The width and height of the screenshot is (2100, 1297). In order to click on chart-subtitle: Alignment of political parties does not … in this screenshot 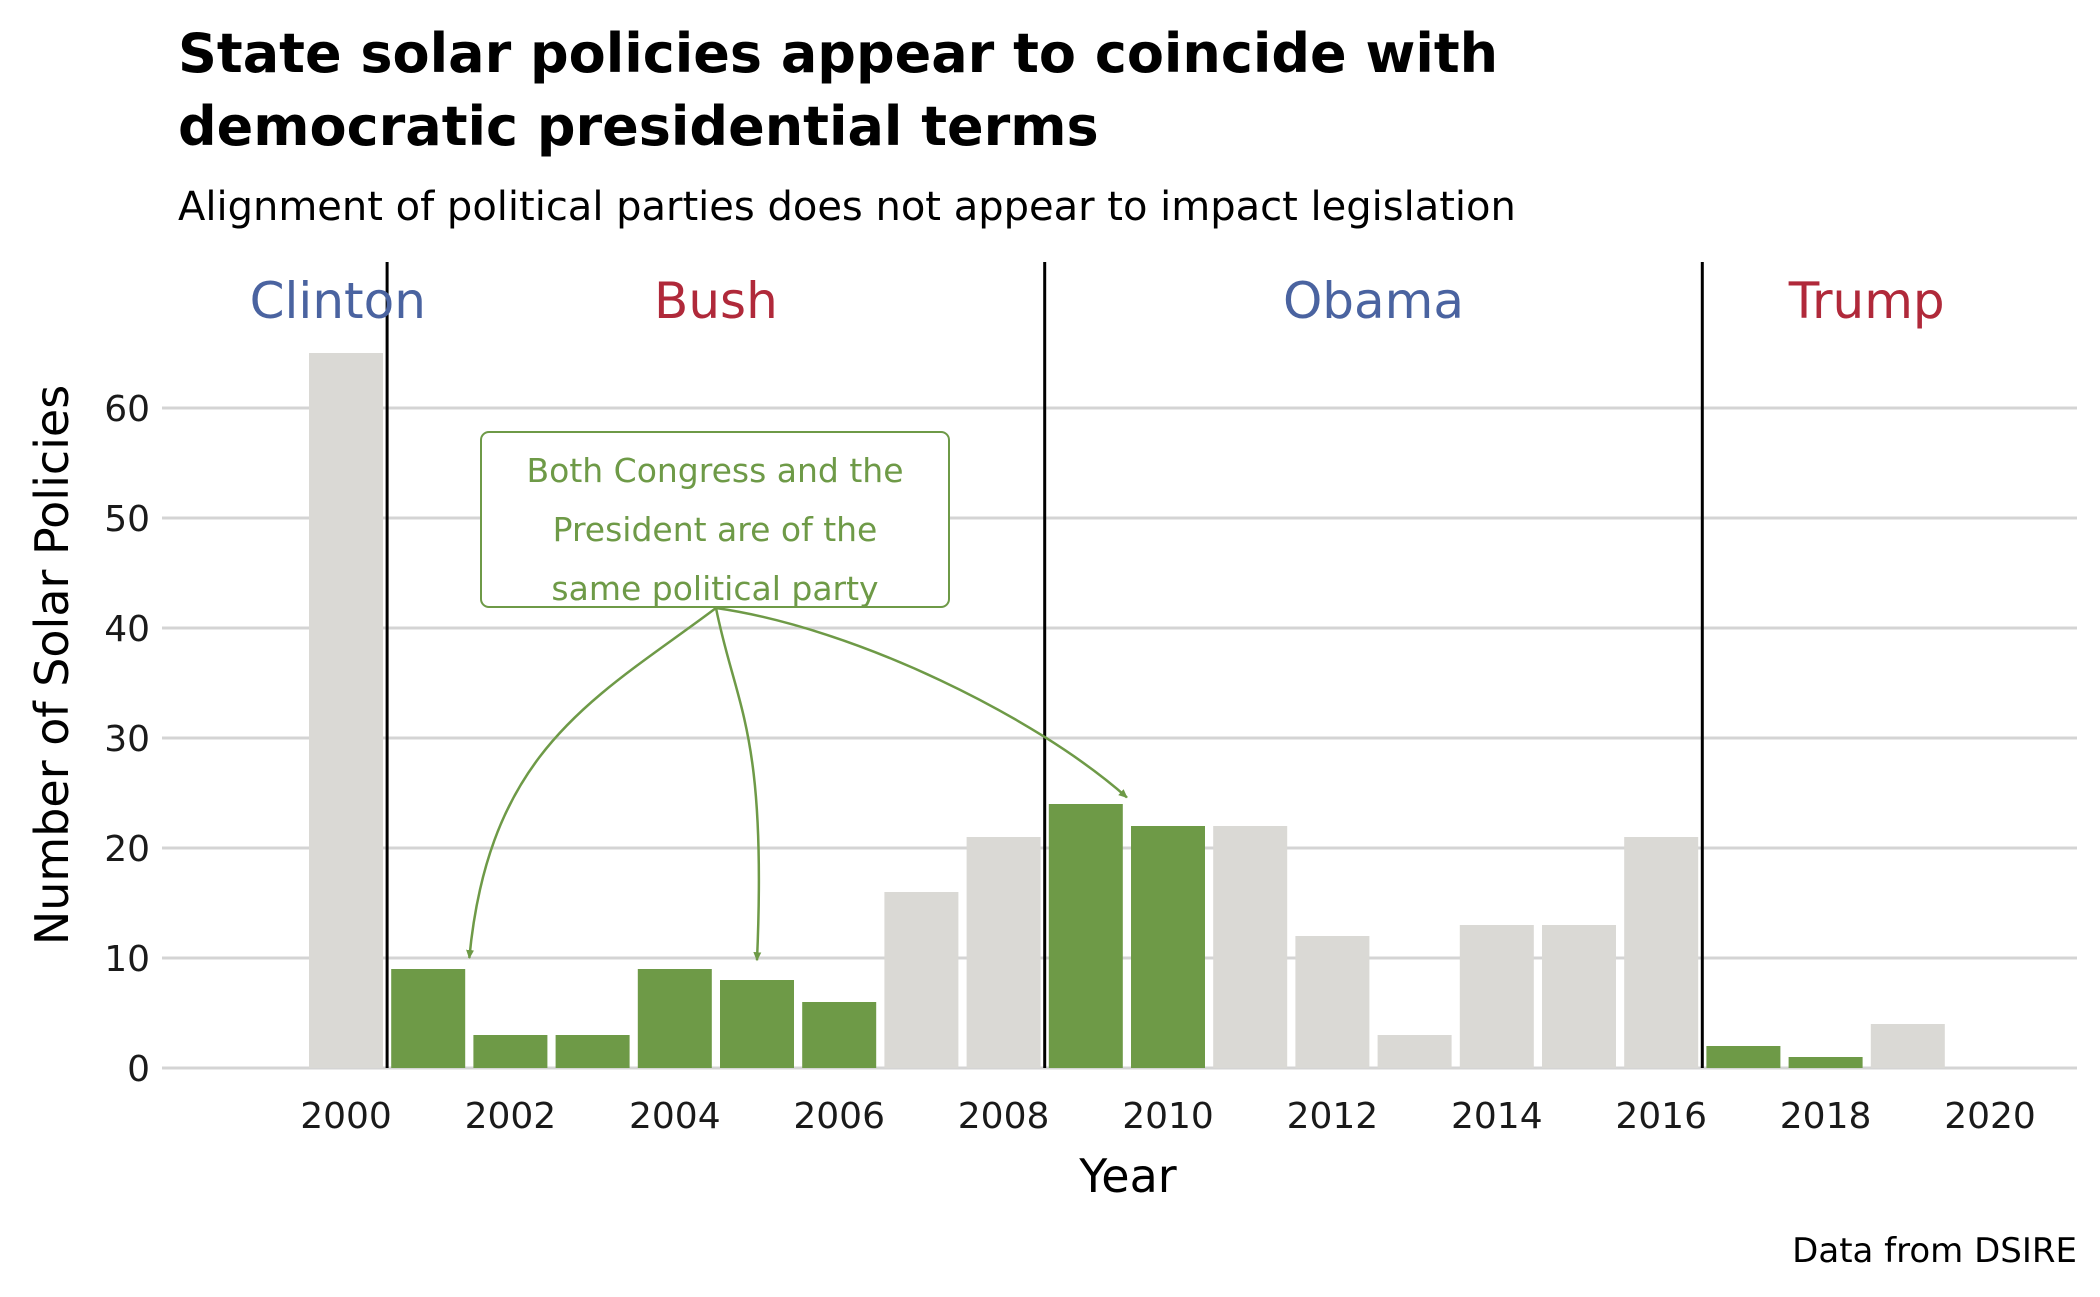, I will do `click(847, 207)`.